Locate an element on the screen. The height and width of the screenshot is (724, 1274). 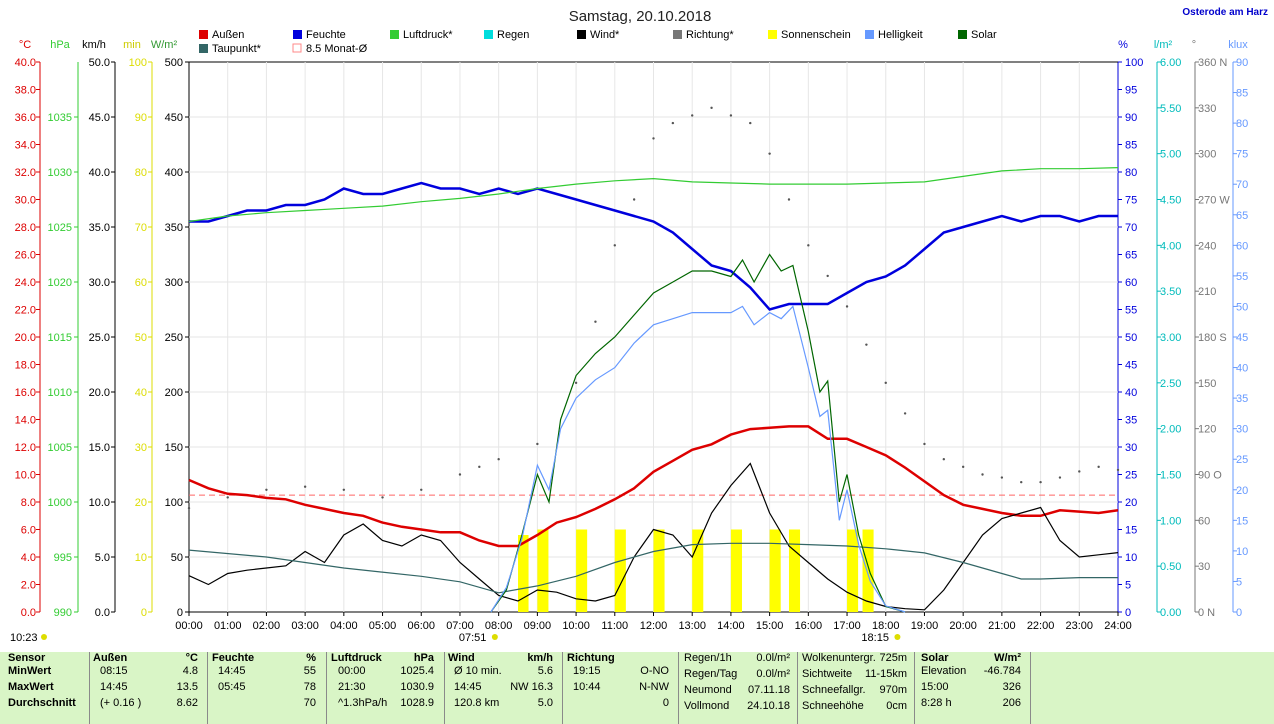
stat-cell: Ø 10 min. is located at coordinates (478, 671).